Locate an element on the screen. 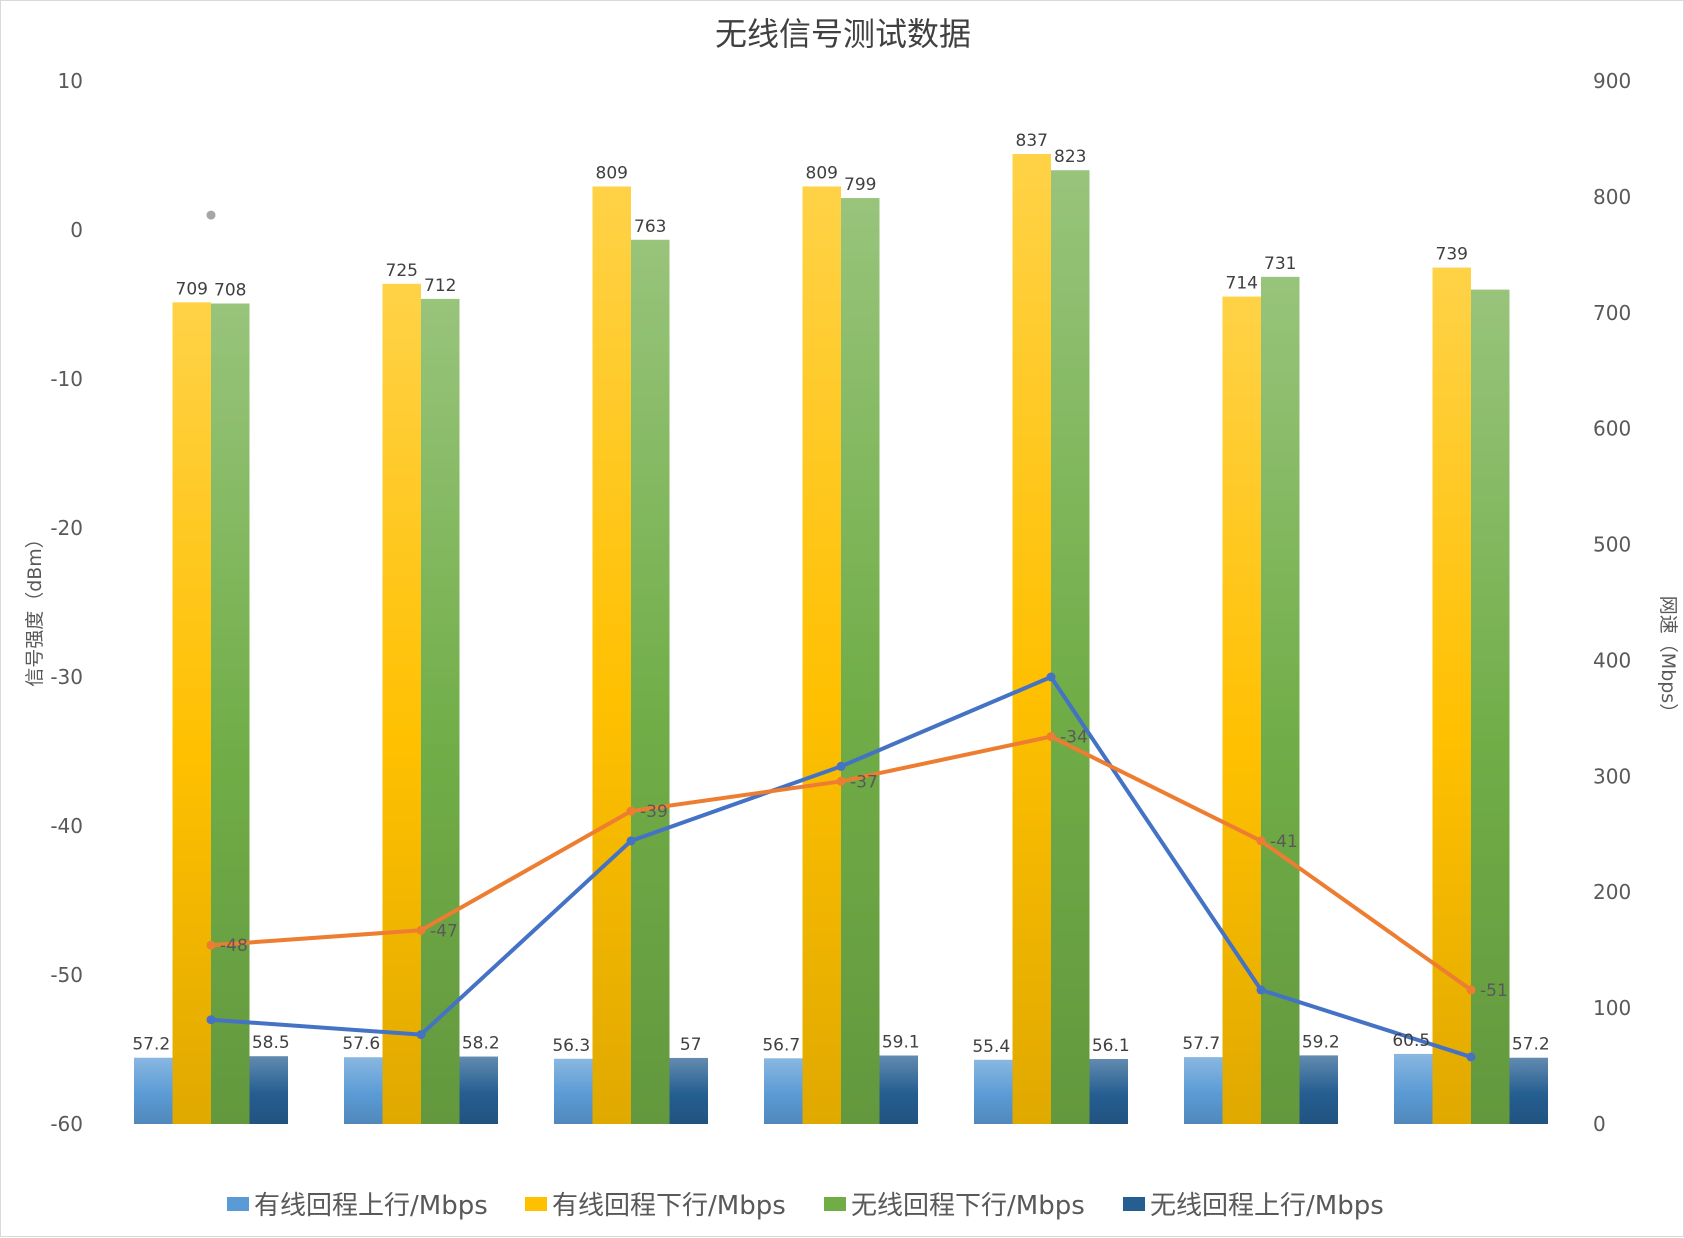 This screenshot has height=1238, width=1684. bar-series1-cat2 is located at coordinates (611, 655).